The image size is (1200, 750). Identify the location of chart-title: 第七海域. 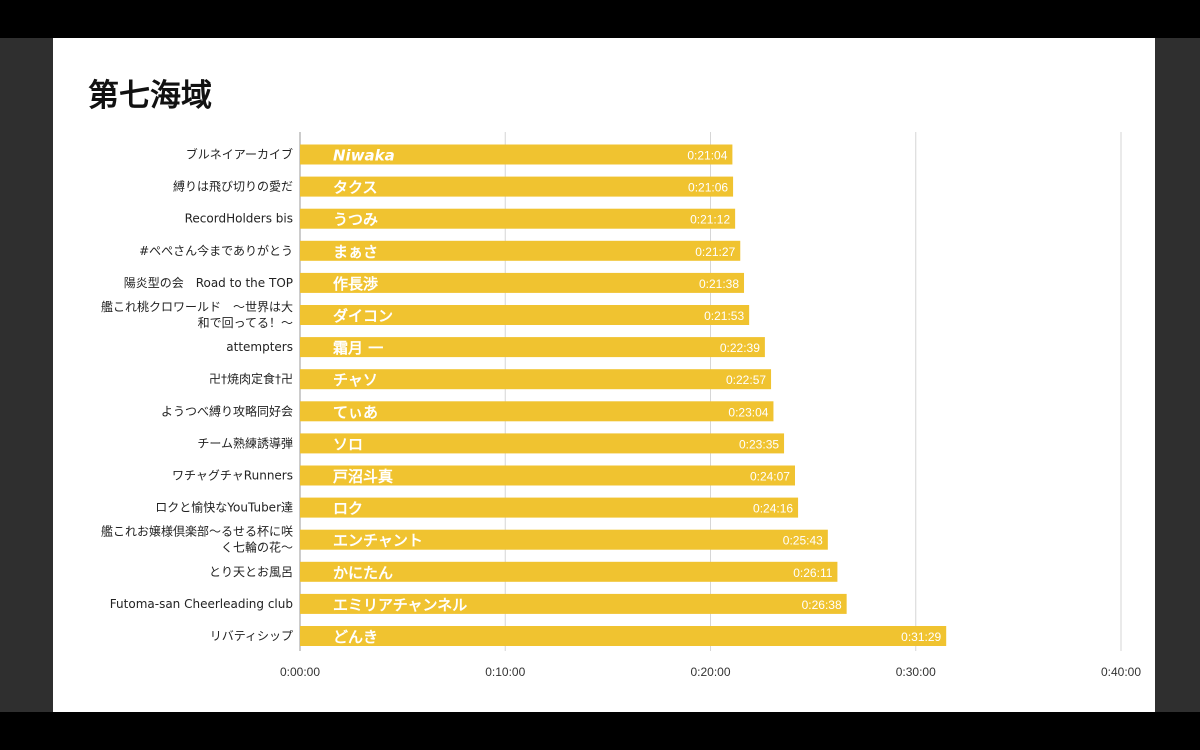
(150, 96).